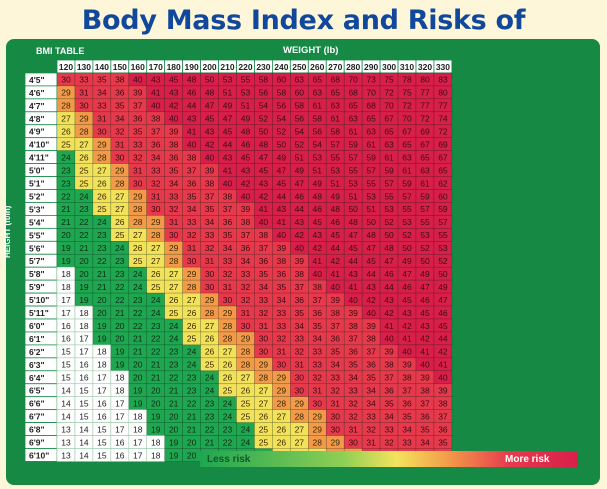 The width and height of the screenshot is (607, 489). I want to click on bmi-value: 56, so click(300, 119).